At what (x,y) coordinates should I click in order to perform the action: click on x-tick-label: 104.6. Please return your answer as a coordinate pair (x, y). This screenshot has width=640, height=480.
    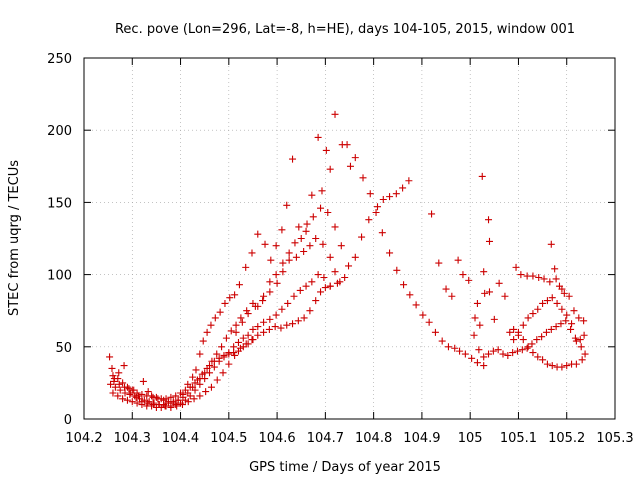
    Looking at the image, I should click on (276, 438).